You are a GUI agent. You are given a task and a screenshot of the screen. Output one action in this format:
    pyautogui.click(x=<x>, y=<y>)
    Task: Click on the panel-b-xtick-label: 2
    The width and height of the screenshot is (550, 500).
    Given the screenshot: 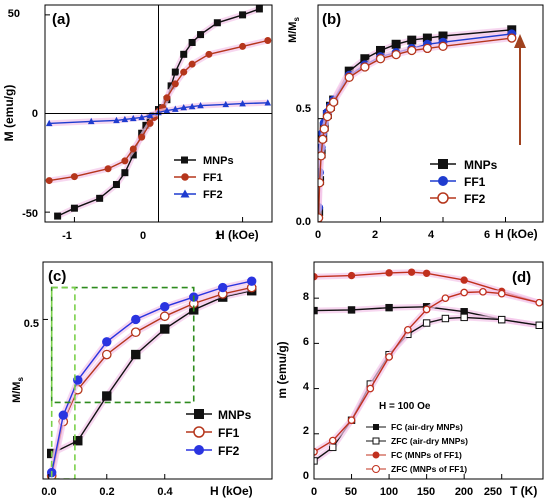 What is the action you would take?
    pyautogui.click(x=375, y=235)
    